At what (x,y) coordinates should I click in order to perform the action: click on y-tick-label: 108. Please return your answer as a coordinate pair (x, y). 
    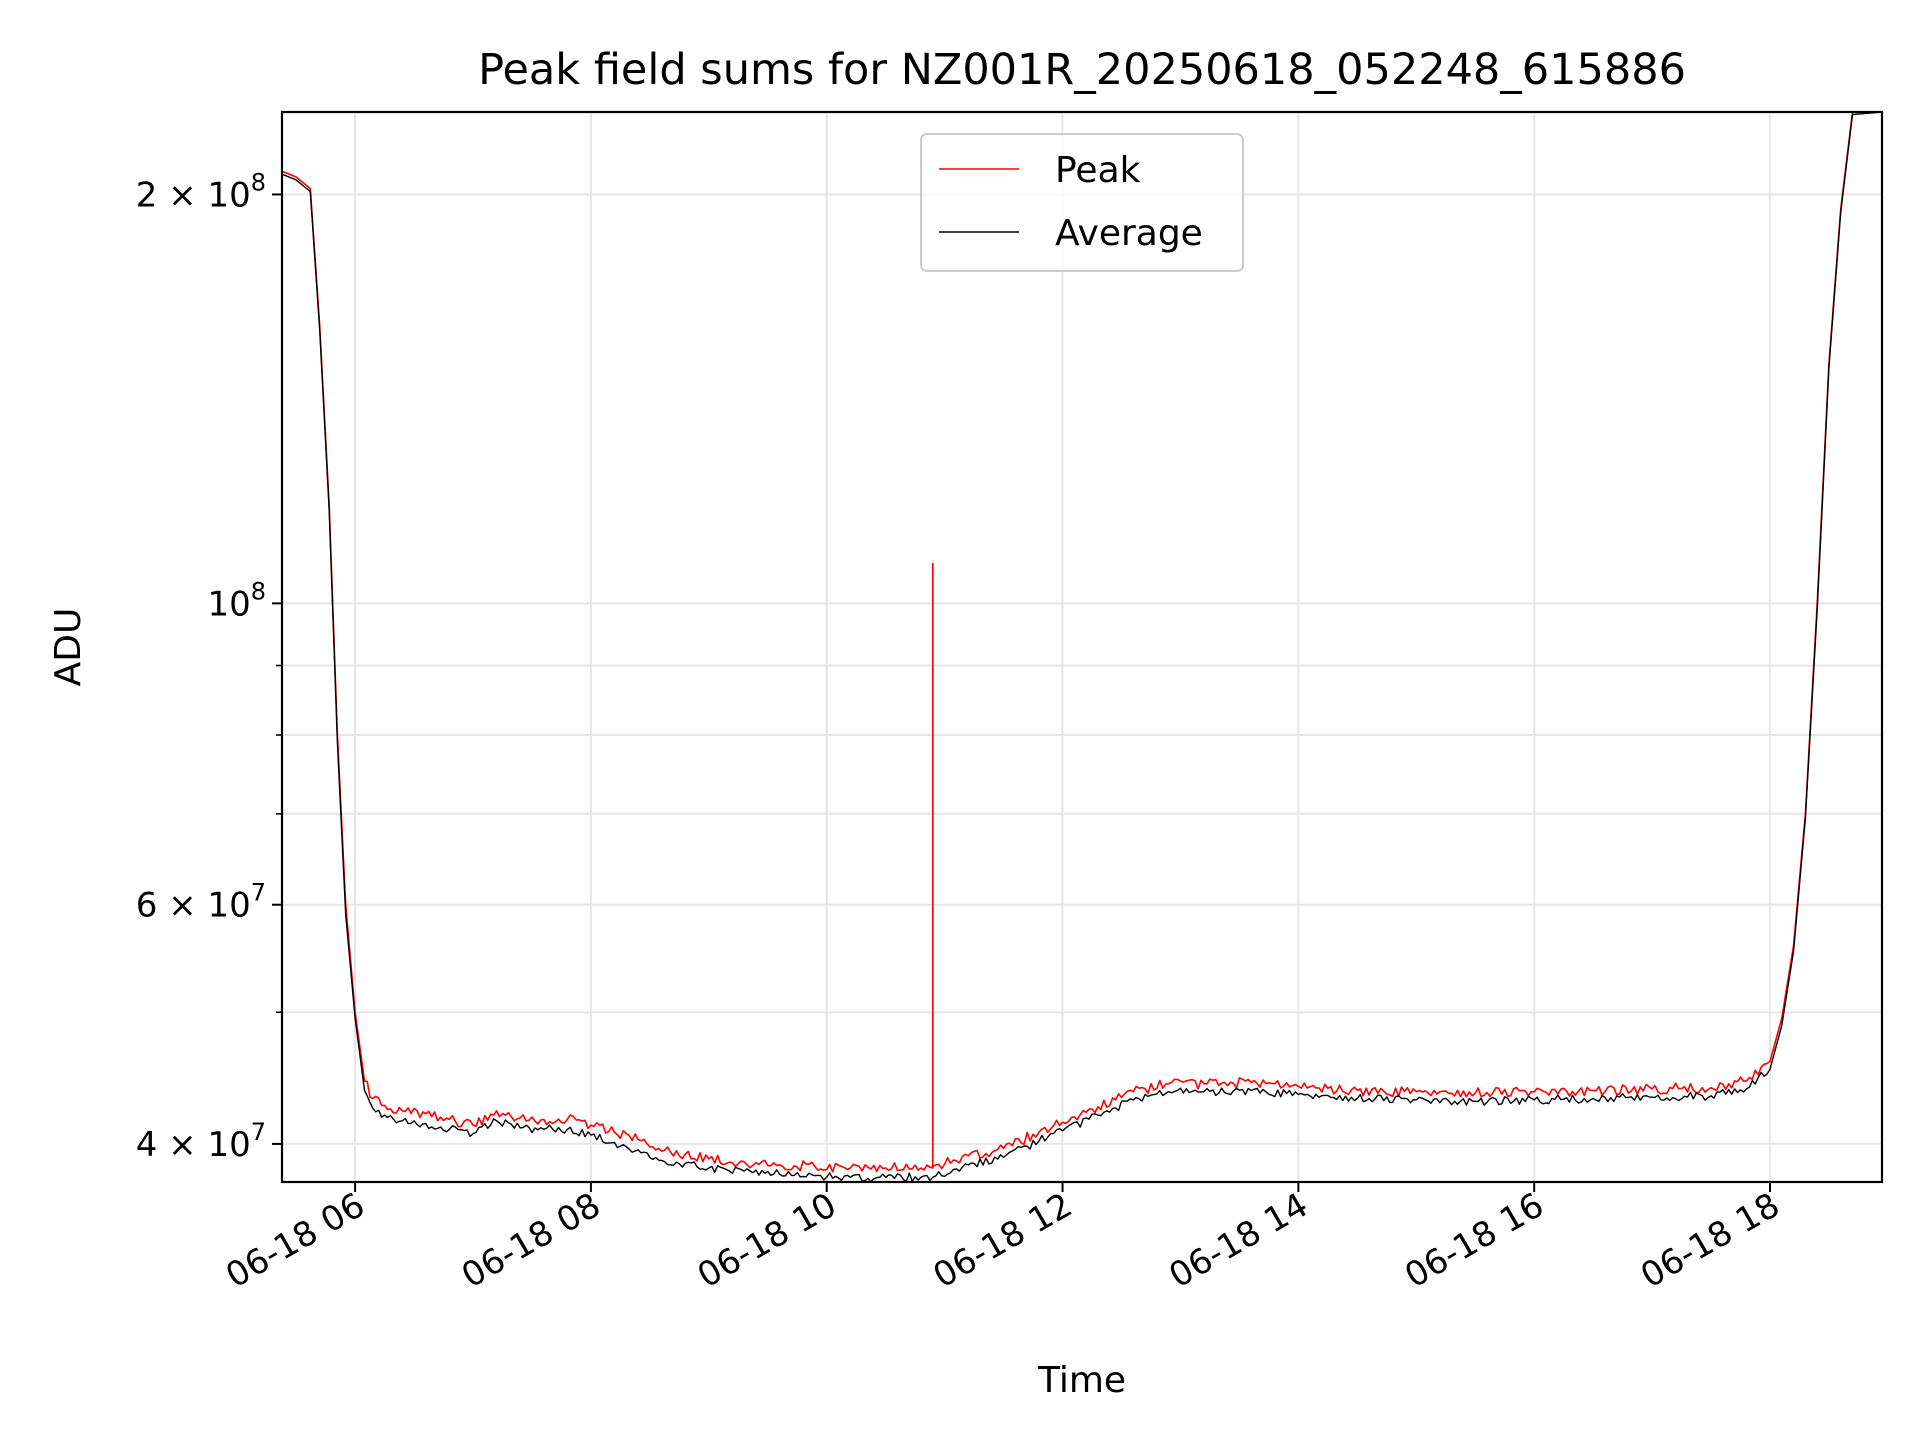
    Looking at the image, I should click on (236, 600).